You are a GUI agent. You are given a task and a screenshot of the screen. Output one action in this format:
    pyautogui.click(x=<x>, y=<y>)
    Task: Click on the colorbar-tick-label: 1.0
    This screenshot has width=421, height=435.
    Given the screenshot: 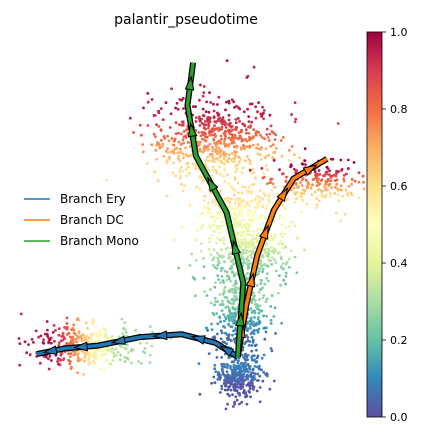 What is the action you would take?
    pyautogui.click(x=399, y=32)
    